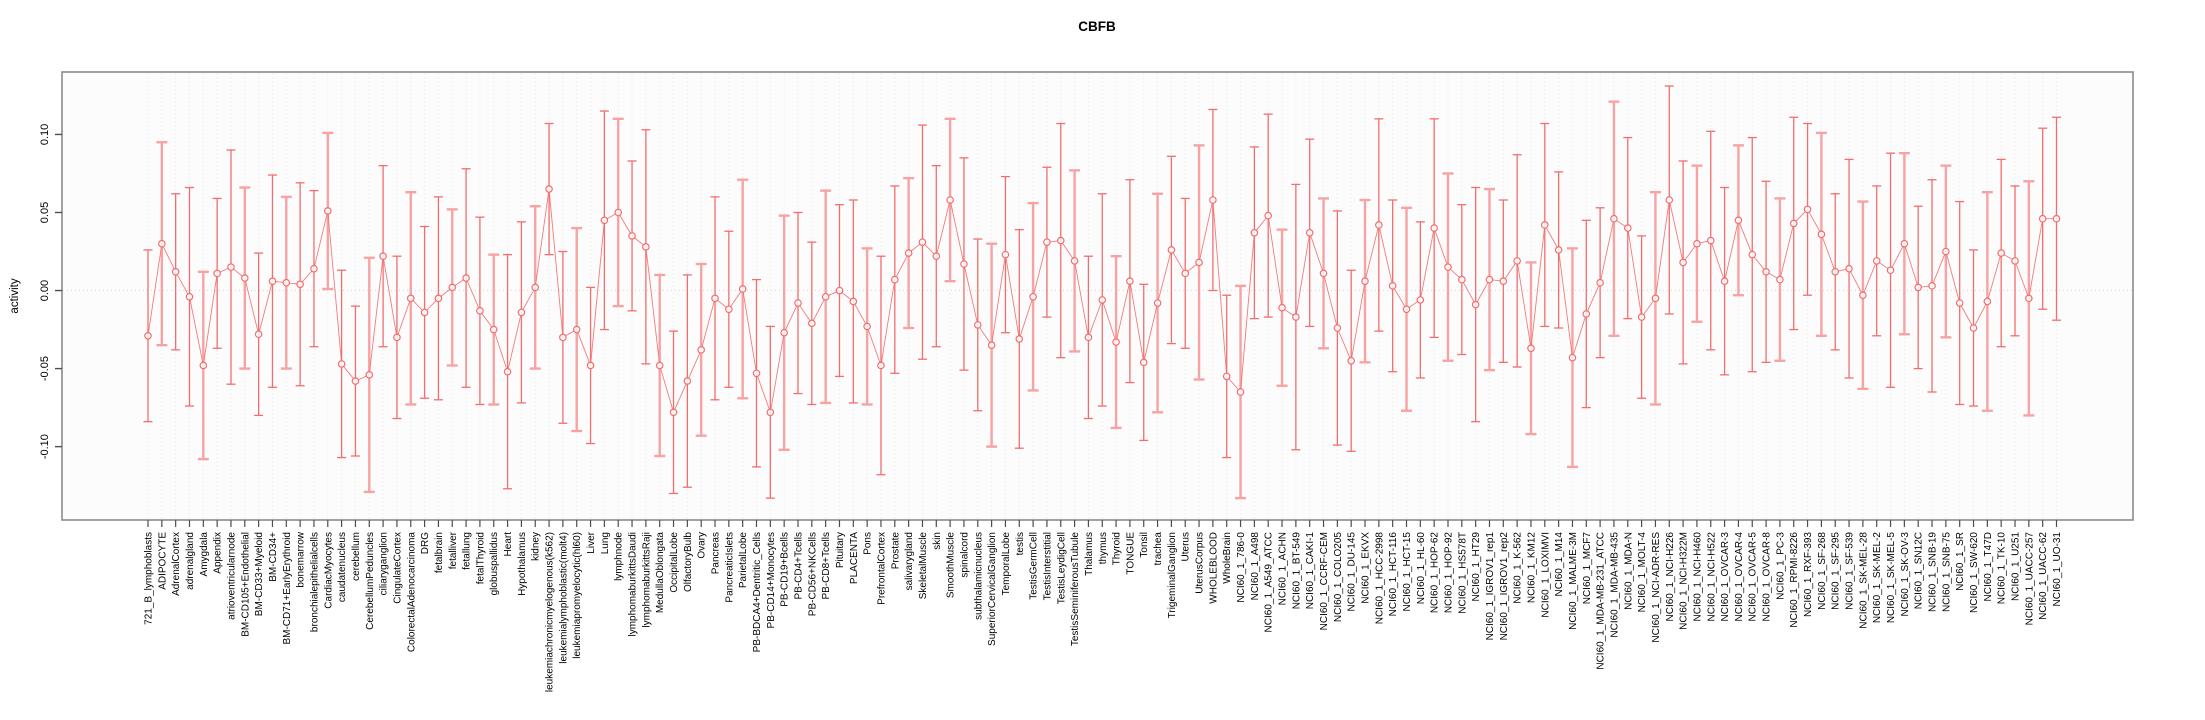 This screenshot has height=720, width=2205. Describe the element at coordinates (868, 543) in the screenshot. I see `x-tick-label: Pons` at that location.